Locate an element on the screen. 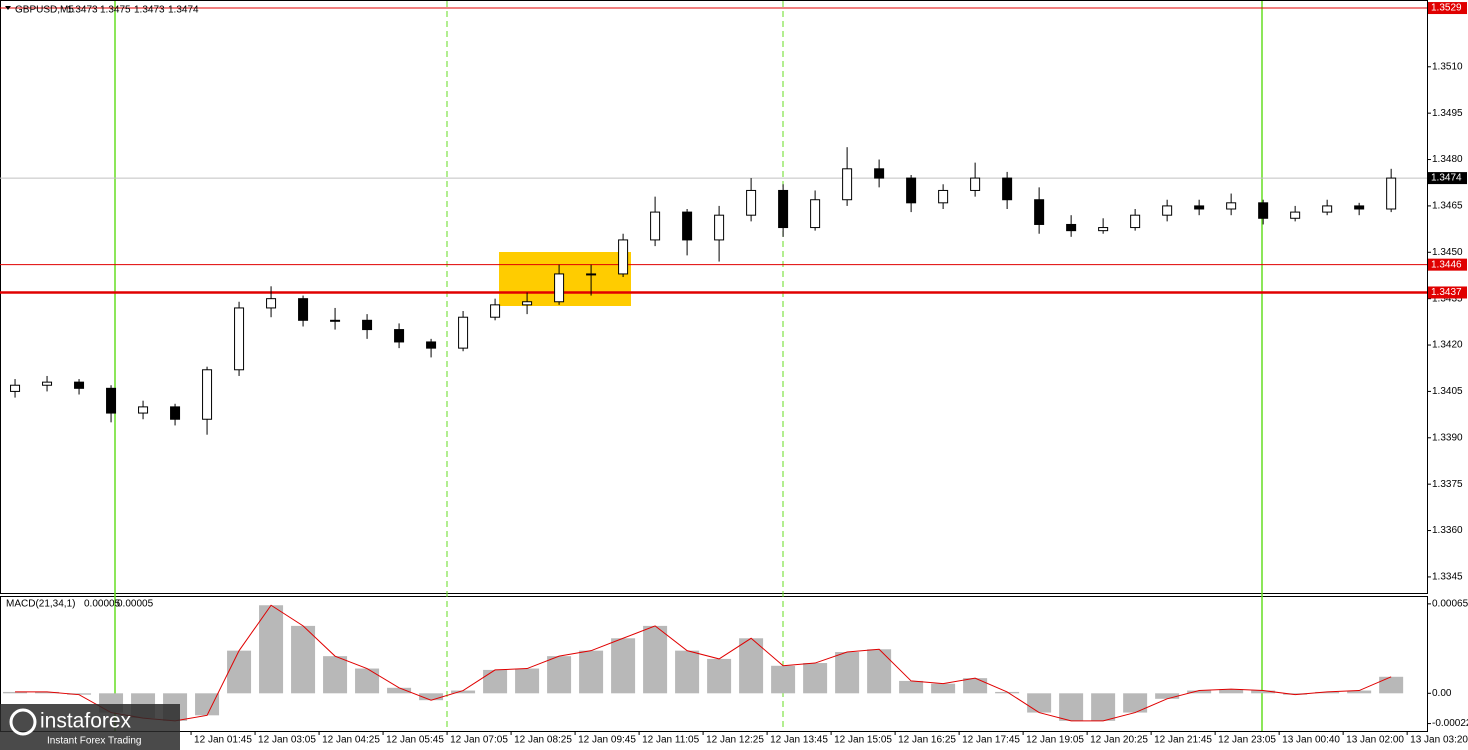 This screenshot has height=750, width=1468. x-tick-label: 12 Jan 07:05 is located at coordinates (479, 740).